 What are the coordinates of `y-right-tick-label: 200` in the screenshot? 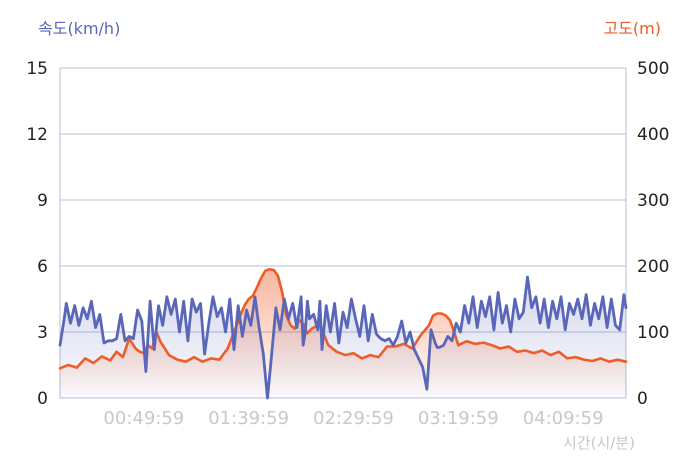 It's located at (653, 267).